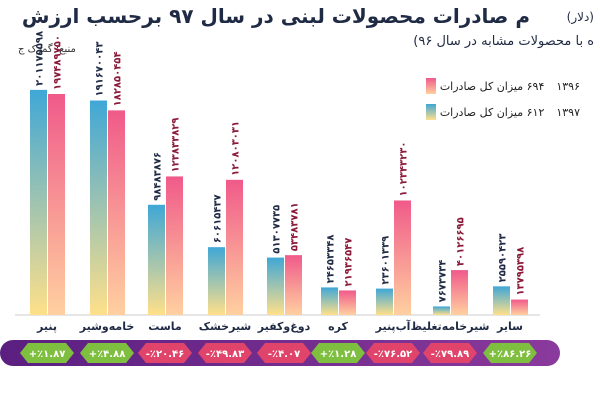  Describe the element at coordinates (521, 271) in the screenshot. I see `value-label-1396-8: ۱۳۷۹۵۳۹۸` at that location.